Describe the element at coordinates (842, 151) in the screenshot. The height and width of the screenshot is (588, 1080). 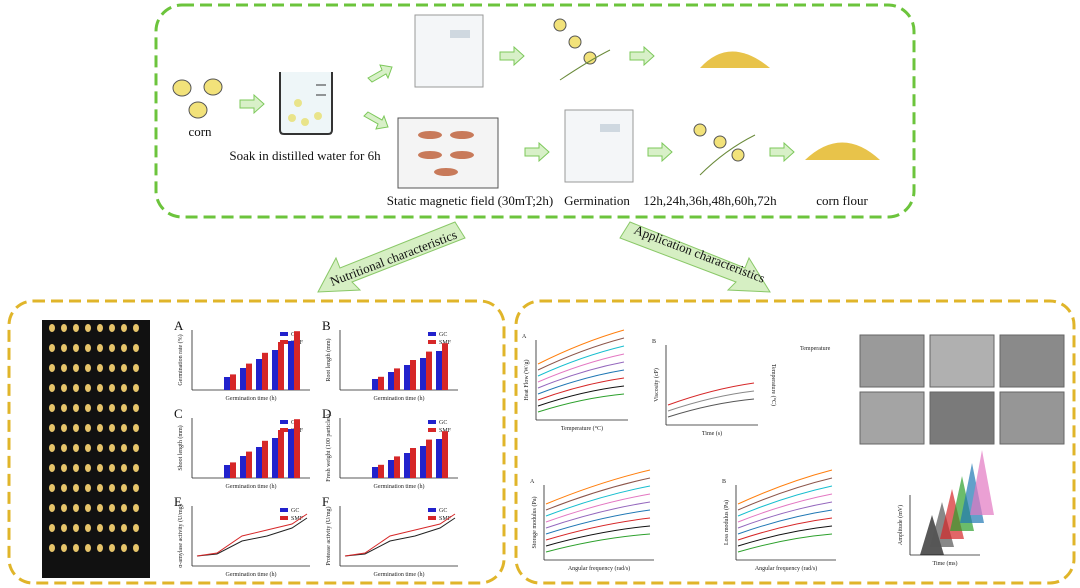
I see `flour-pile` at that location.